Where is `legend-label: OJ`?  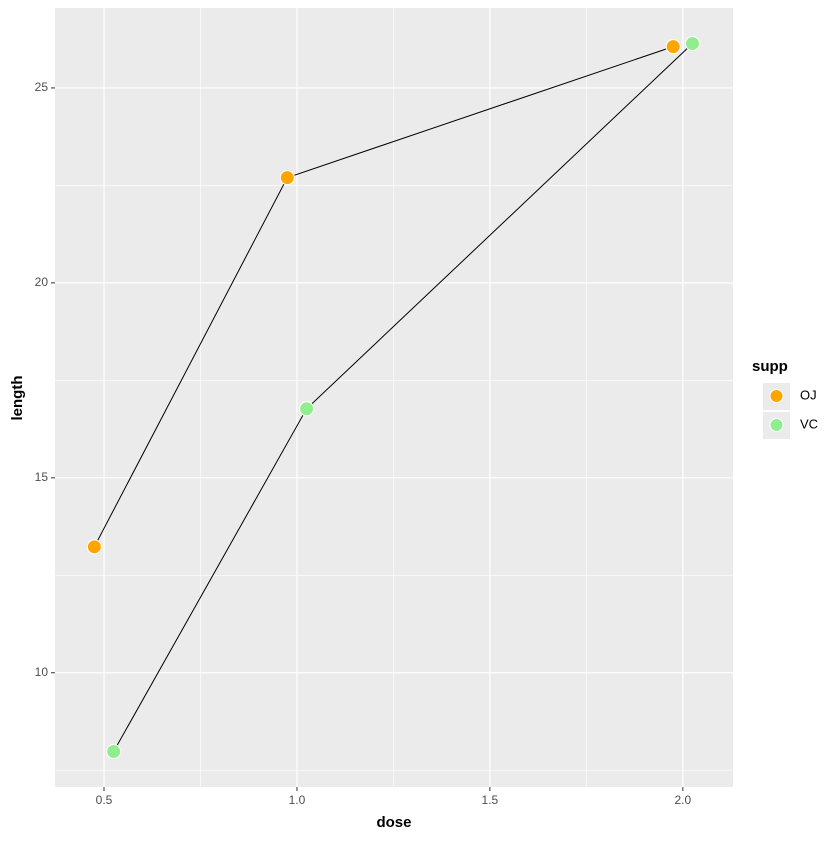
legend-label: OJ is located at coordinates (808, 394).